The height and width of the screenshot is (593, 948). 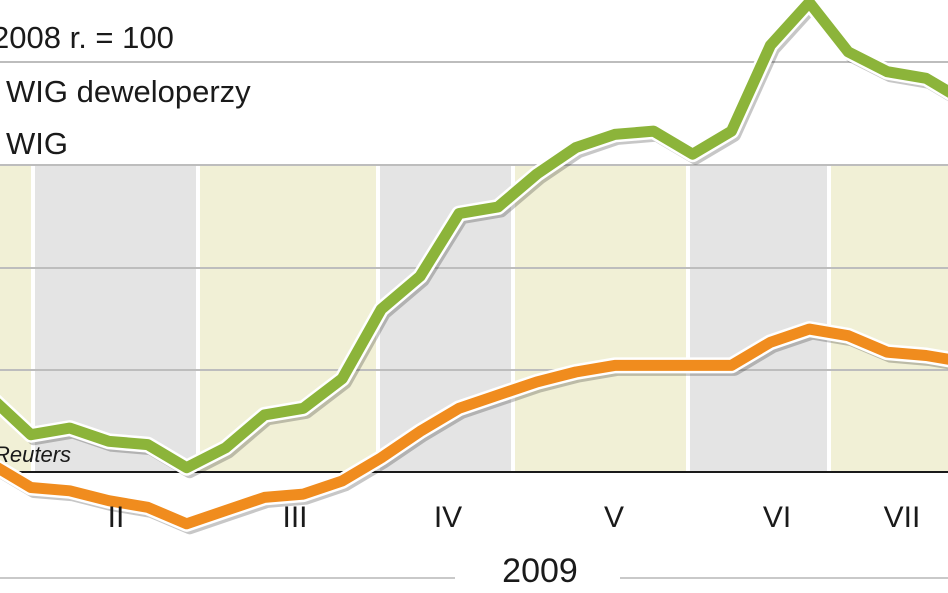 What do you see at coordinates (87, 37) in the screenshot?
I see `chart-subtitle: 2008 r. = 100` at bounding box center [87, 37].